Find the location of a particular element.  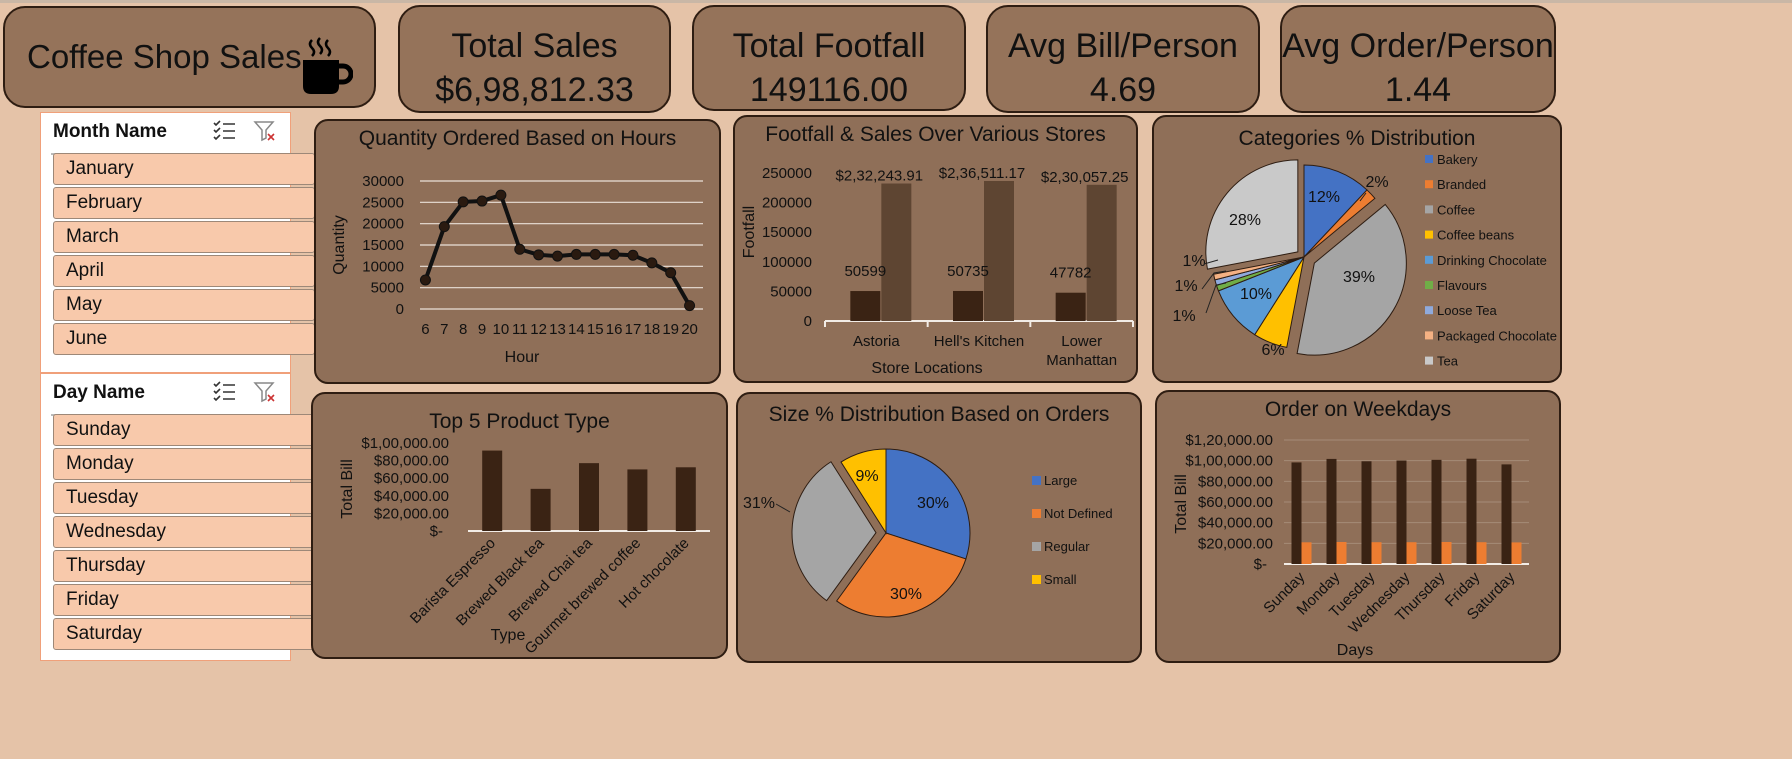

data-label: 30% is located at coordinates (933, 503).